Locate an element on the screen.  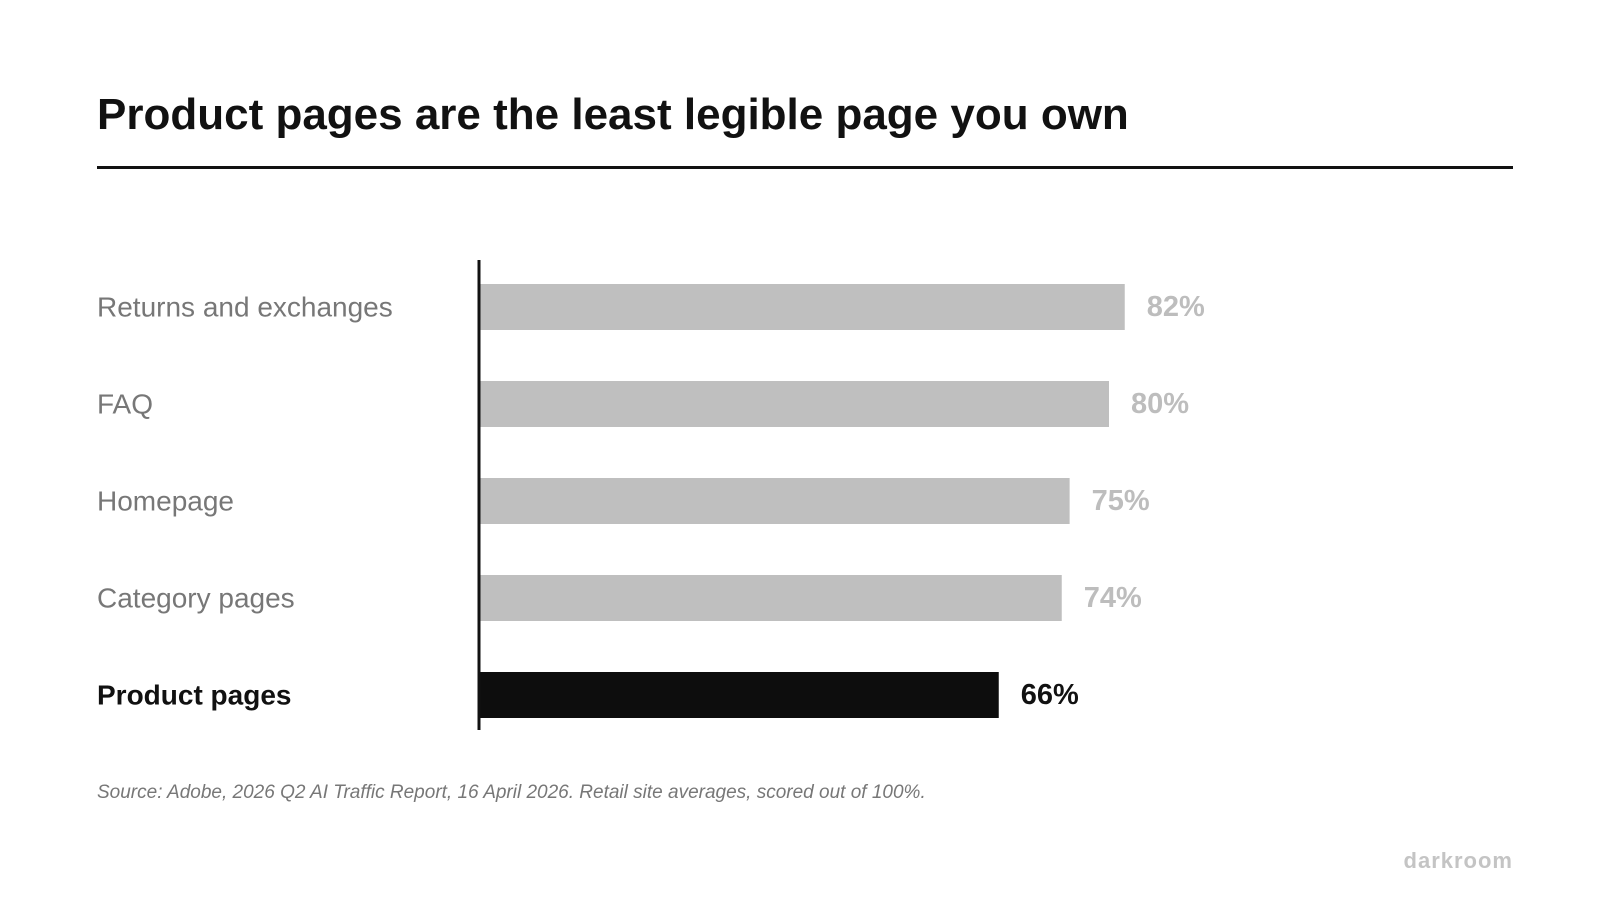
category-label: Category pages is located at coordinates (196, 598).